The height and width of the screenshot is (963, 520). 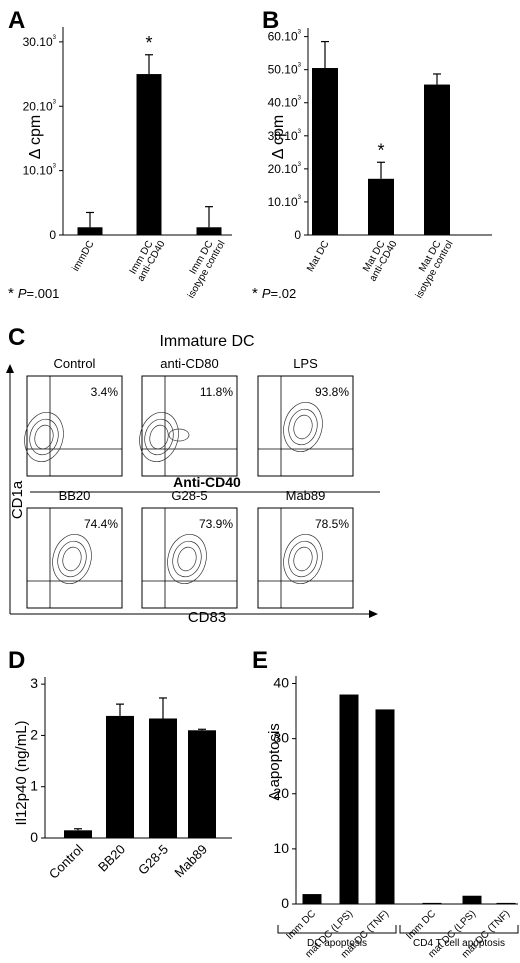 I want to click on panel-letter-b: B, so click(x=270, y=20).